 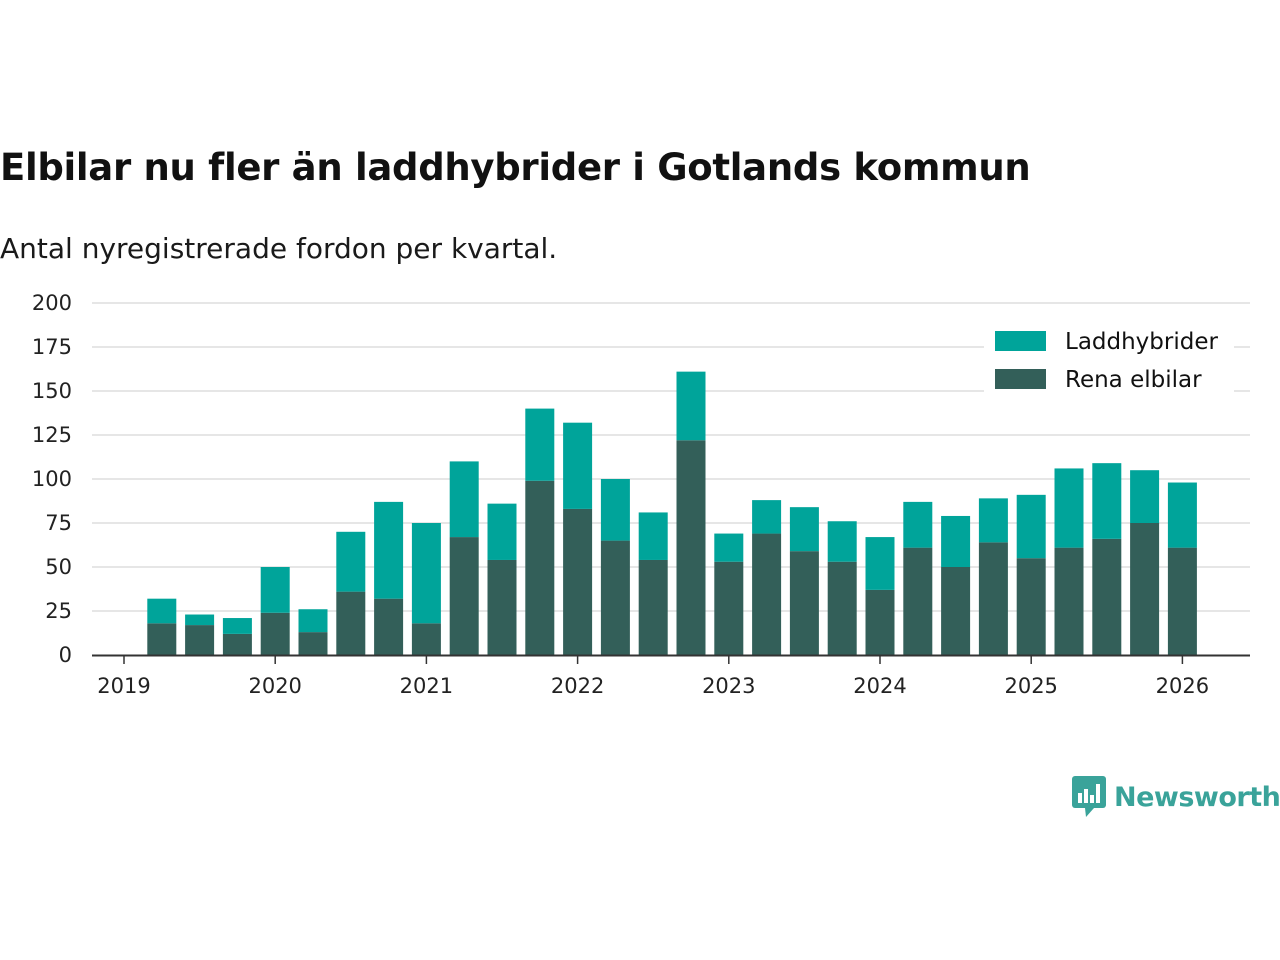 What do you see at coordinates (804, 603) in the screenshot?
I see `bar-rena-elbilar-2023-q3` at bounding box center [804, 603].